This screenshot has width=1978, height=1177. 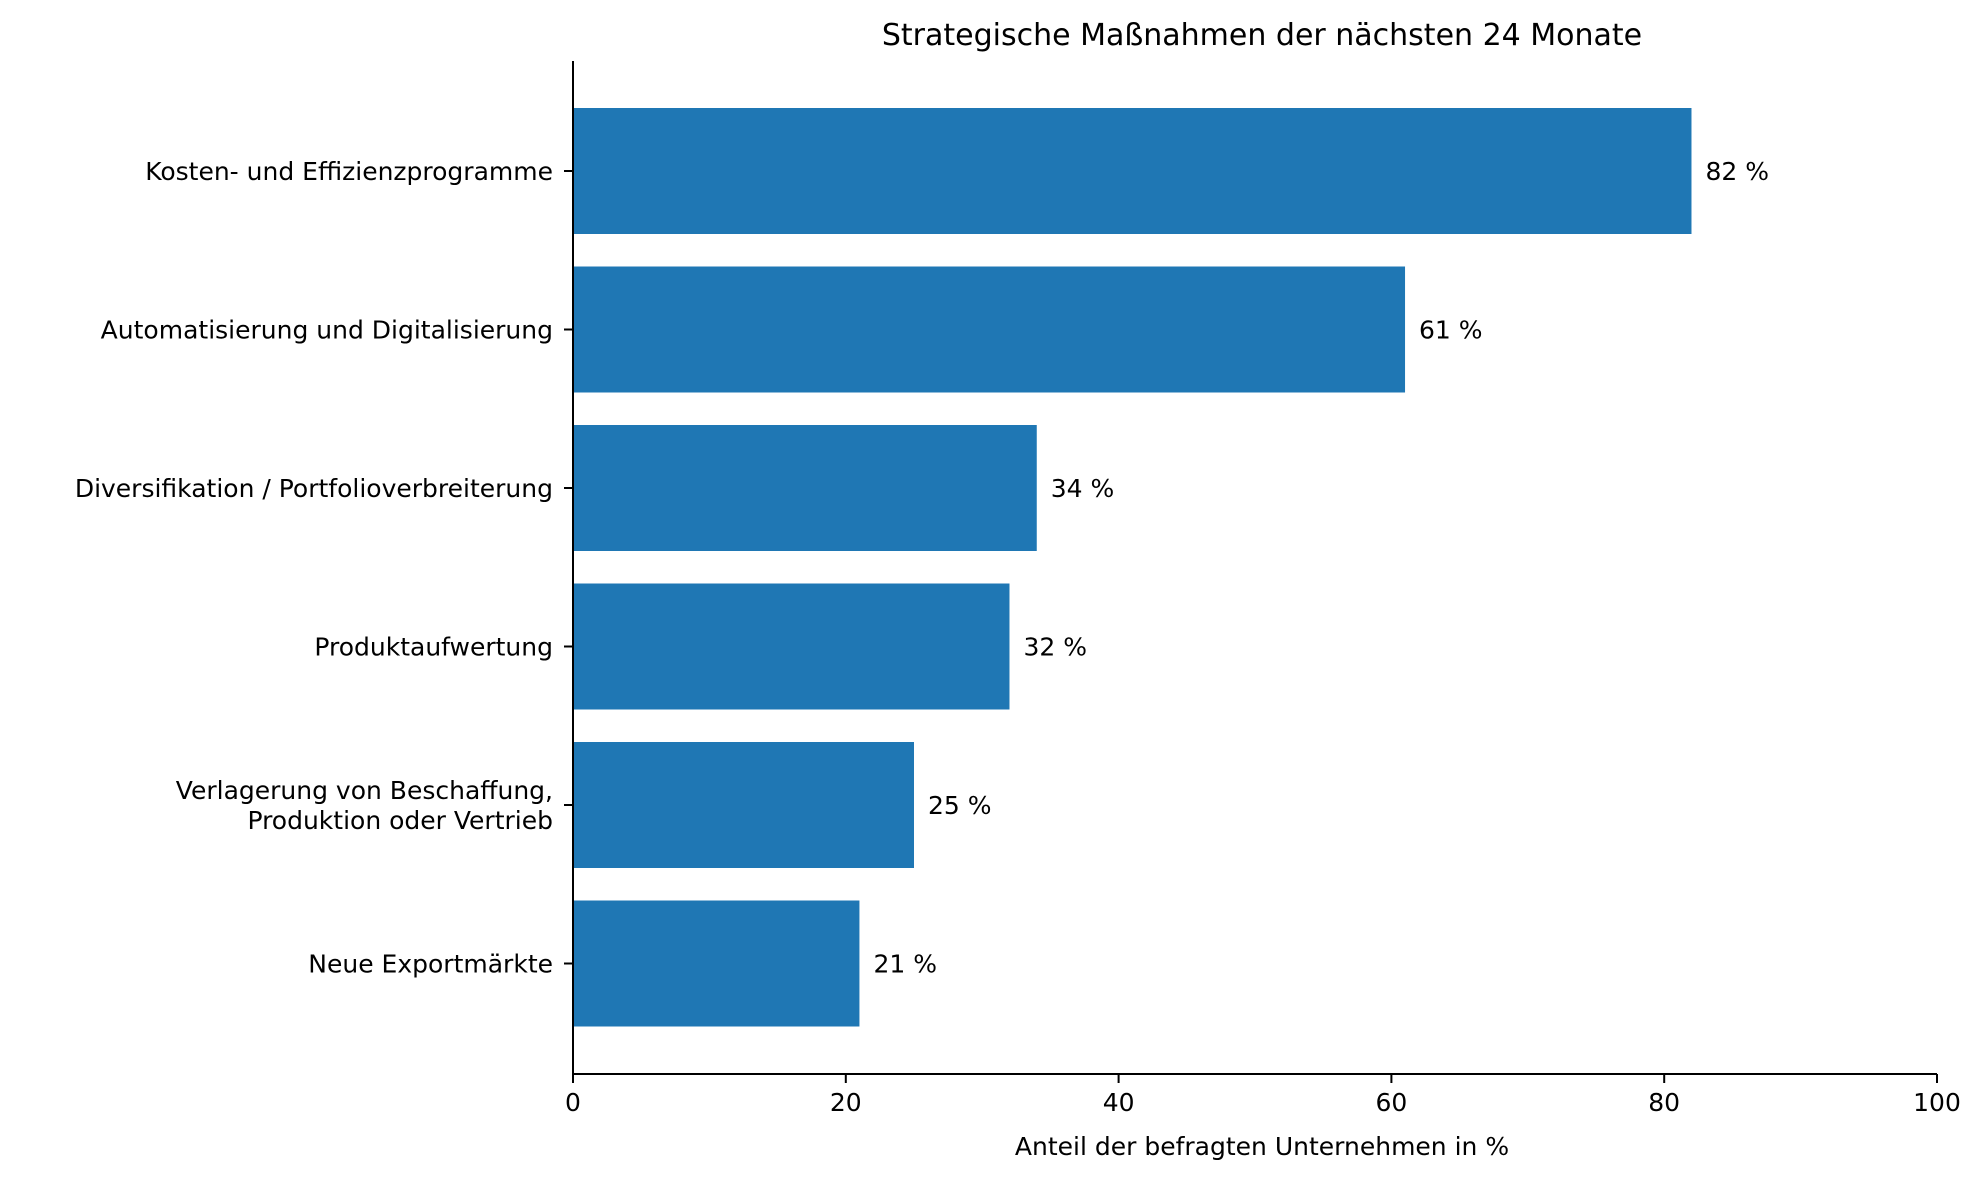 I want to click on x-tick-label: 100, so click(x=1937, y=1102).